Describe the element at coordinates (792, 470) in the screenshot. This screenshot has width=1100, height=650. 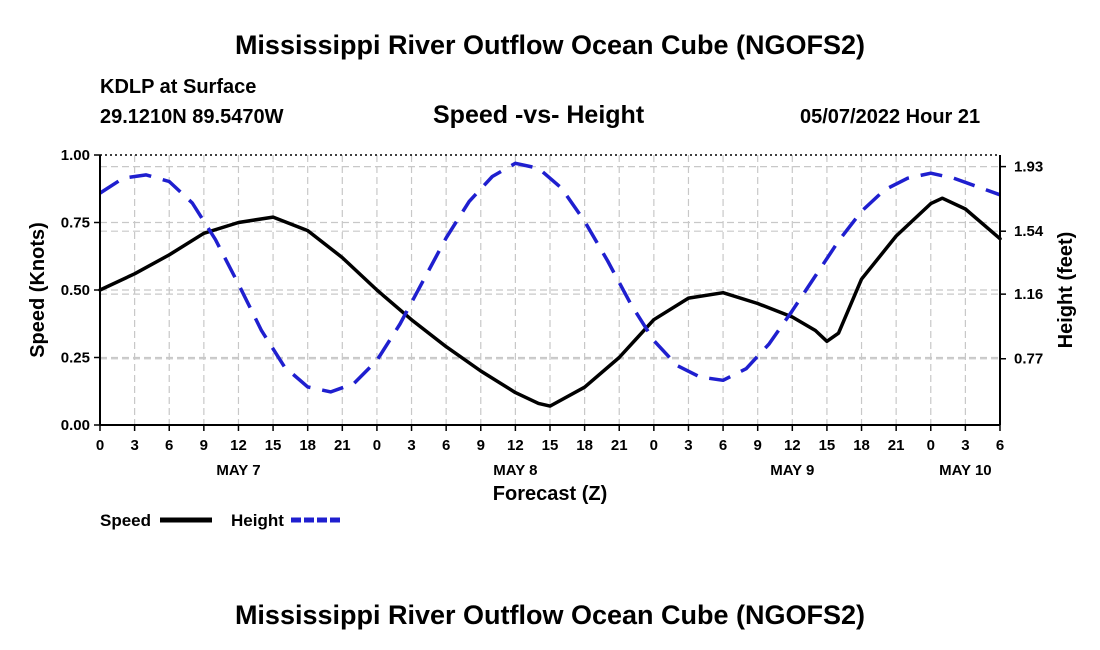
I see `date-label: MAY 9` at that location.